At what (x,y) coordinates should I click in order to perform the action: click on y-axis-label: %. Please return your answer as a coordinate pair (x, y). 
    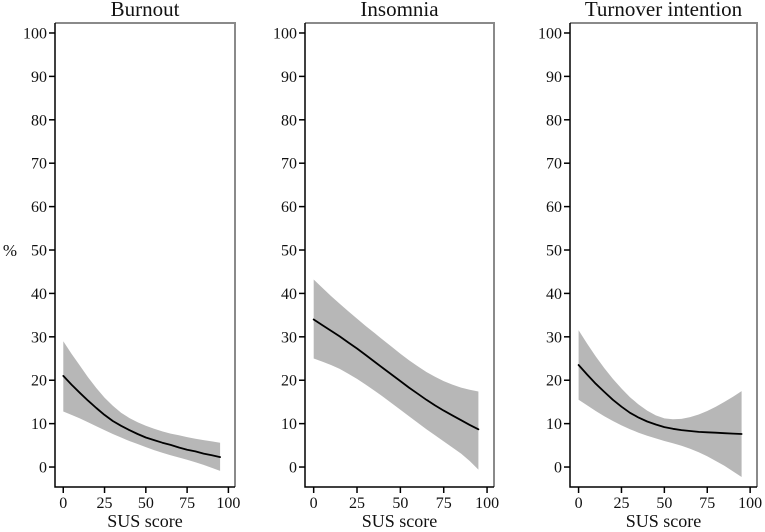
    Looking at the image, I should click on (10, 250).